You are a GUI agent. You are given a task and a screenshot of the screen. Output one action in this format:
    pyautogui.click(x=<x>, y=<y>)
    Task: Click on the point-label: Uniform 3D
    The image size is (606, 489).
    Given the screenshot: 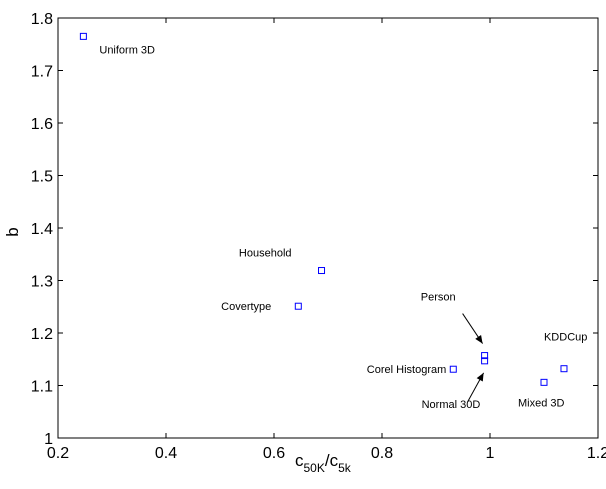 What is the action you would take?
    pyautogui.click(x=127, y=50)
    